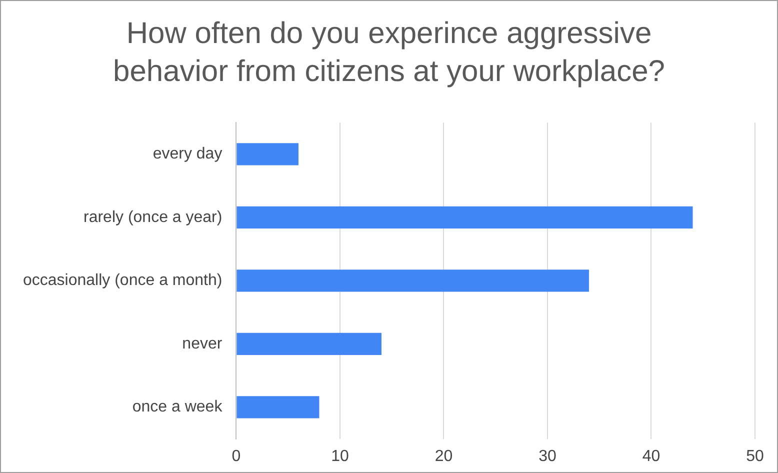  What do you see at coordinates (236, 456) in the screenshot?
I see `x-tick-label: 0` at bounding box center [236, 456].